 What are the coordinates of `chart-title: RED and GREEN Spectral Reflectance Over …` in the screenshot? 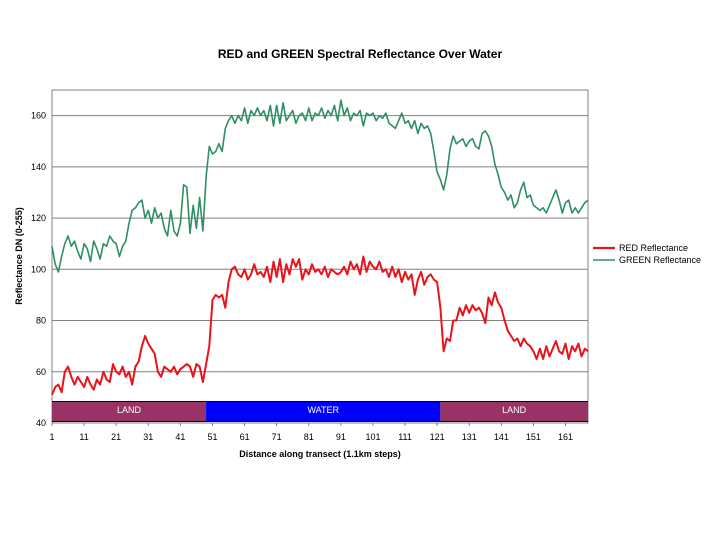 It's located at (360, 54).